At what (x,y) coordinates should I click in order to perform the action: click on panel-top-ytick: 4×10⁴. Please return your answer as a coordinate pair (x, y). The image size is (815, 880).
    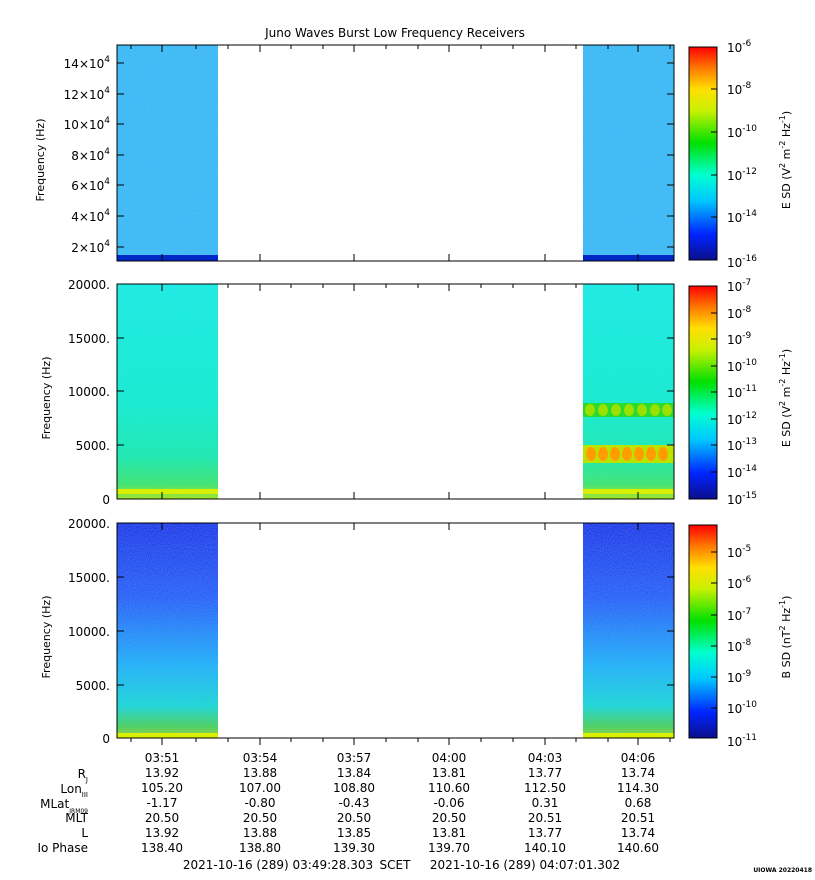
    Looking at the image, I should click on (90, 216).